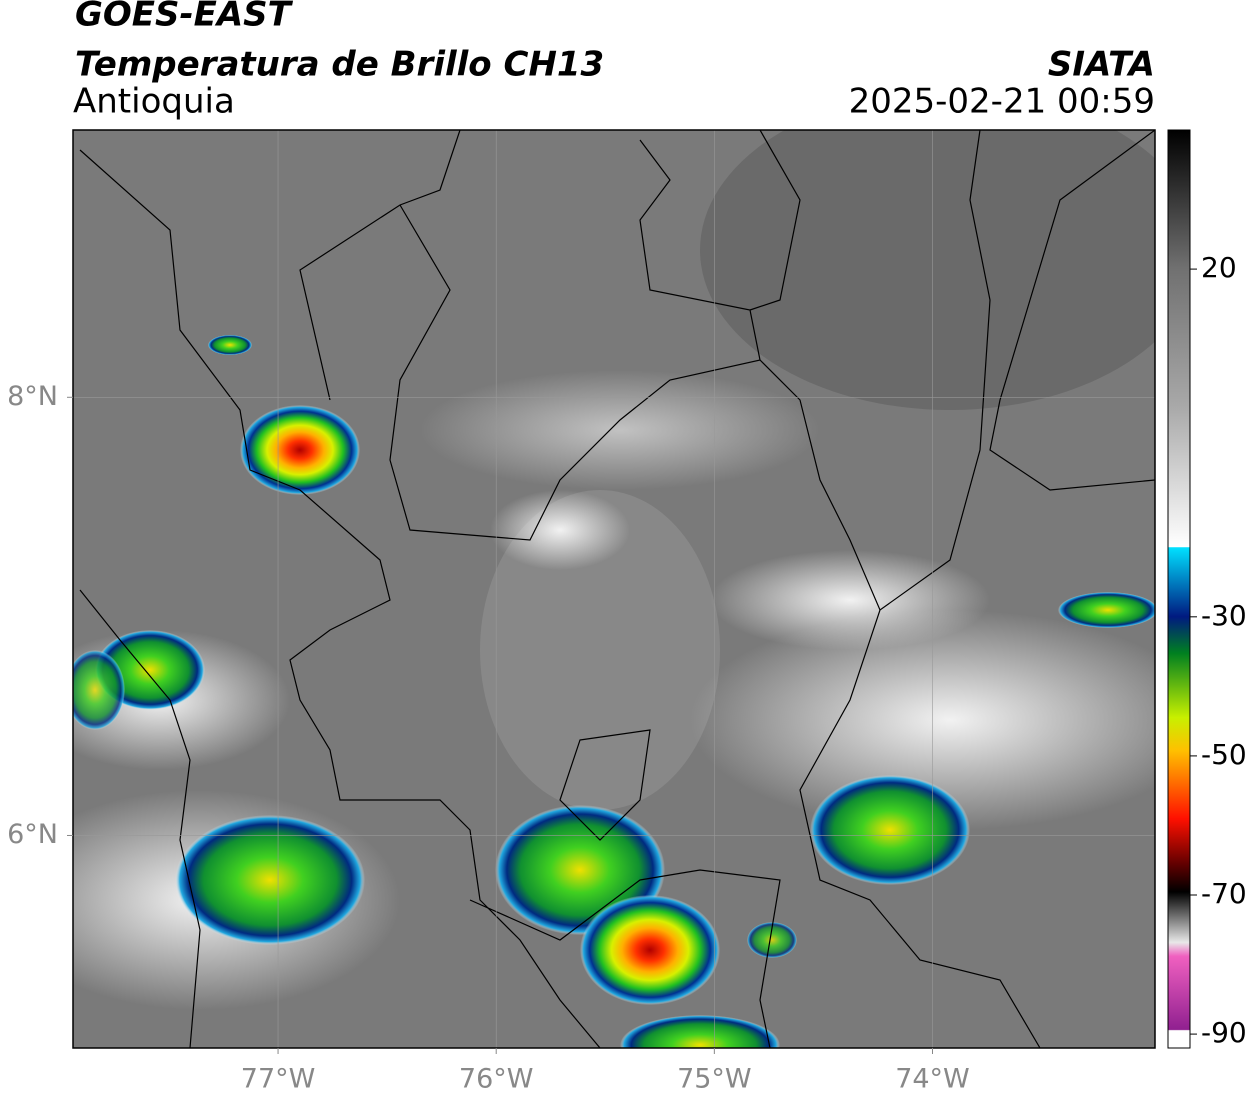 The height and width of the screenshot is (1099, 1252). What do you see at coordinates (1179, 589) in the screenshot?
I see `colorbar` at bounding box center [1179, 589].